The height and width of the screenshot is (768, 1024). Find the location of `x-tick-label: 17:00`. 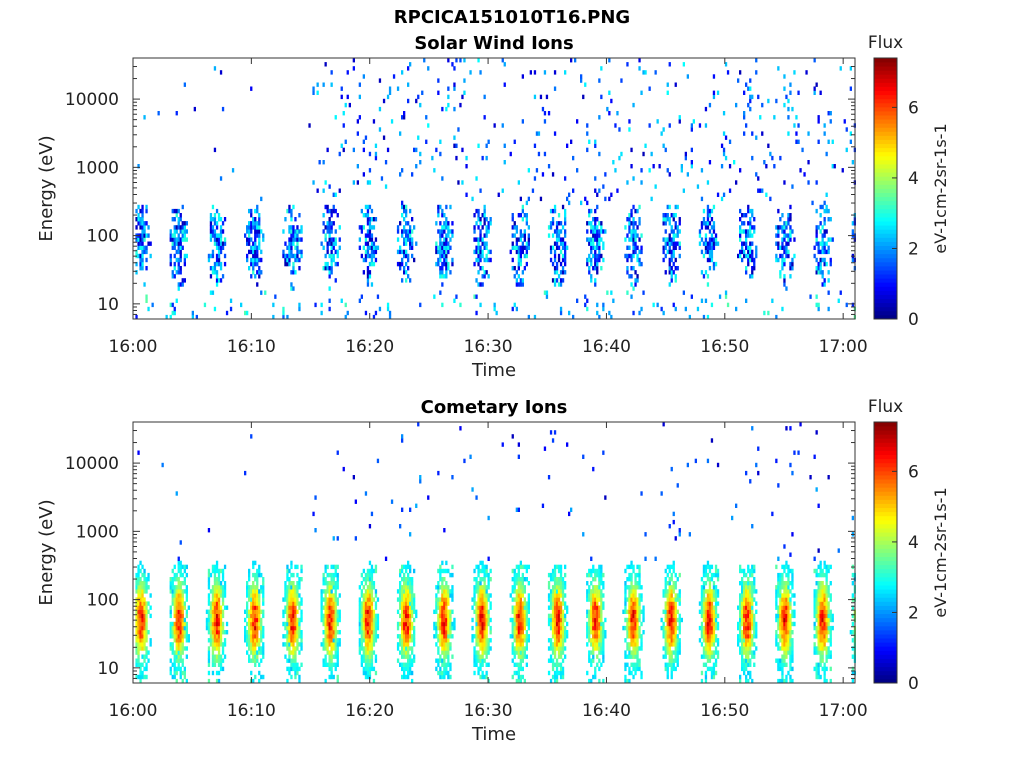

x-tick-label: 17:00 is located at coordinates (843, 711).